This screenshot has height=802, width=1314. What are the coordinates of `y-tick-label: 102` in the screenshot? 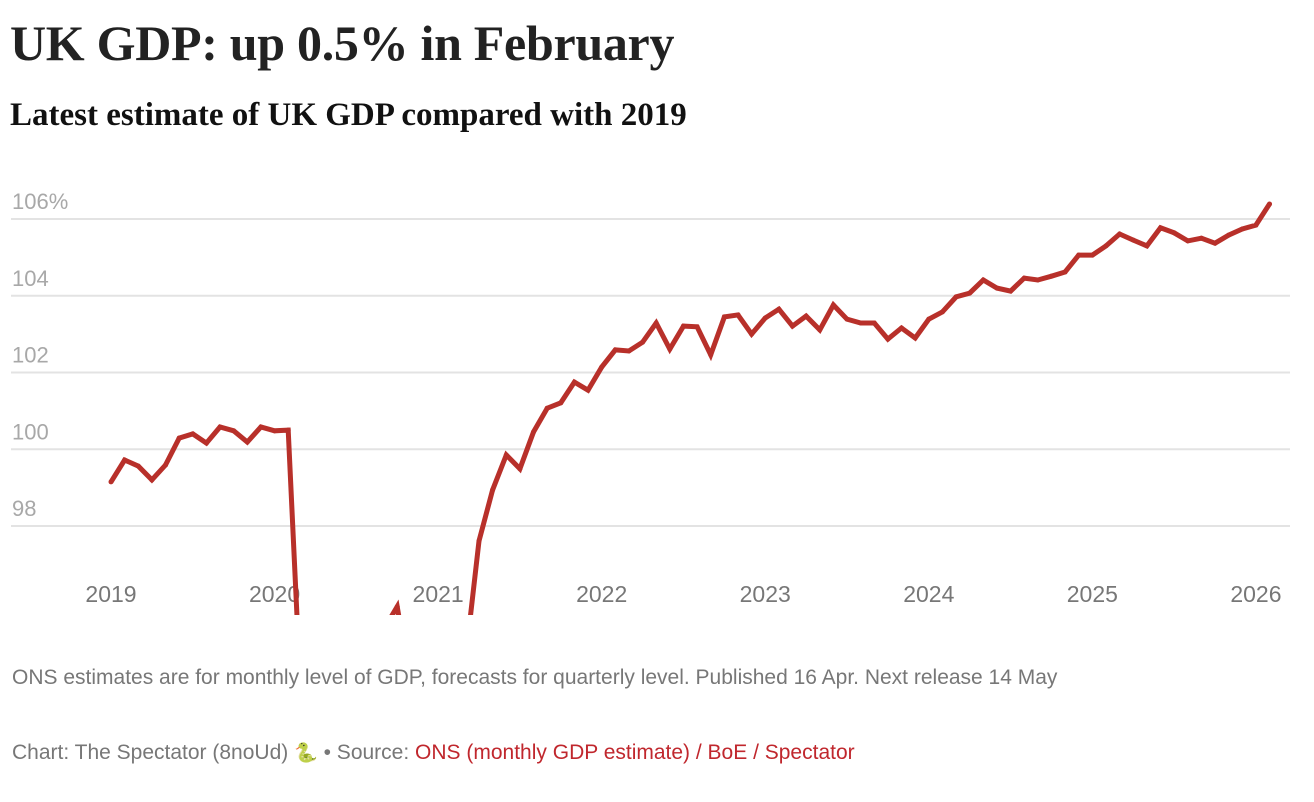 It's located at (30, 355).